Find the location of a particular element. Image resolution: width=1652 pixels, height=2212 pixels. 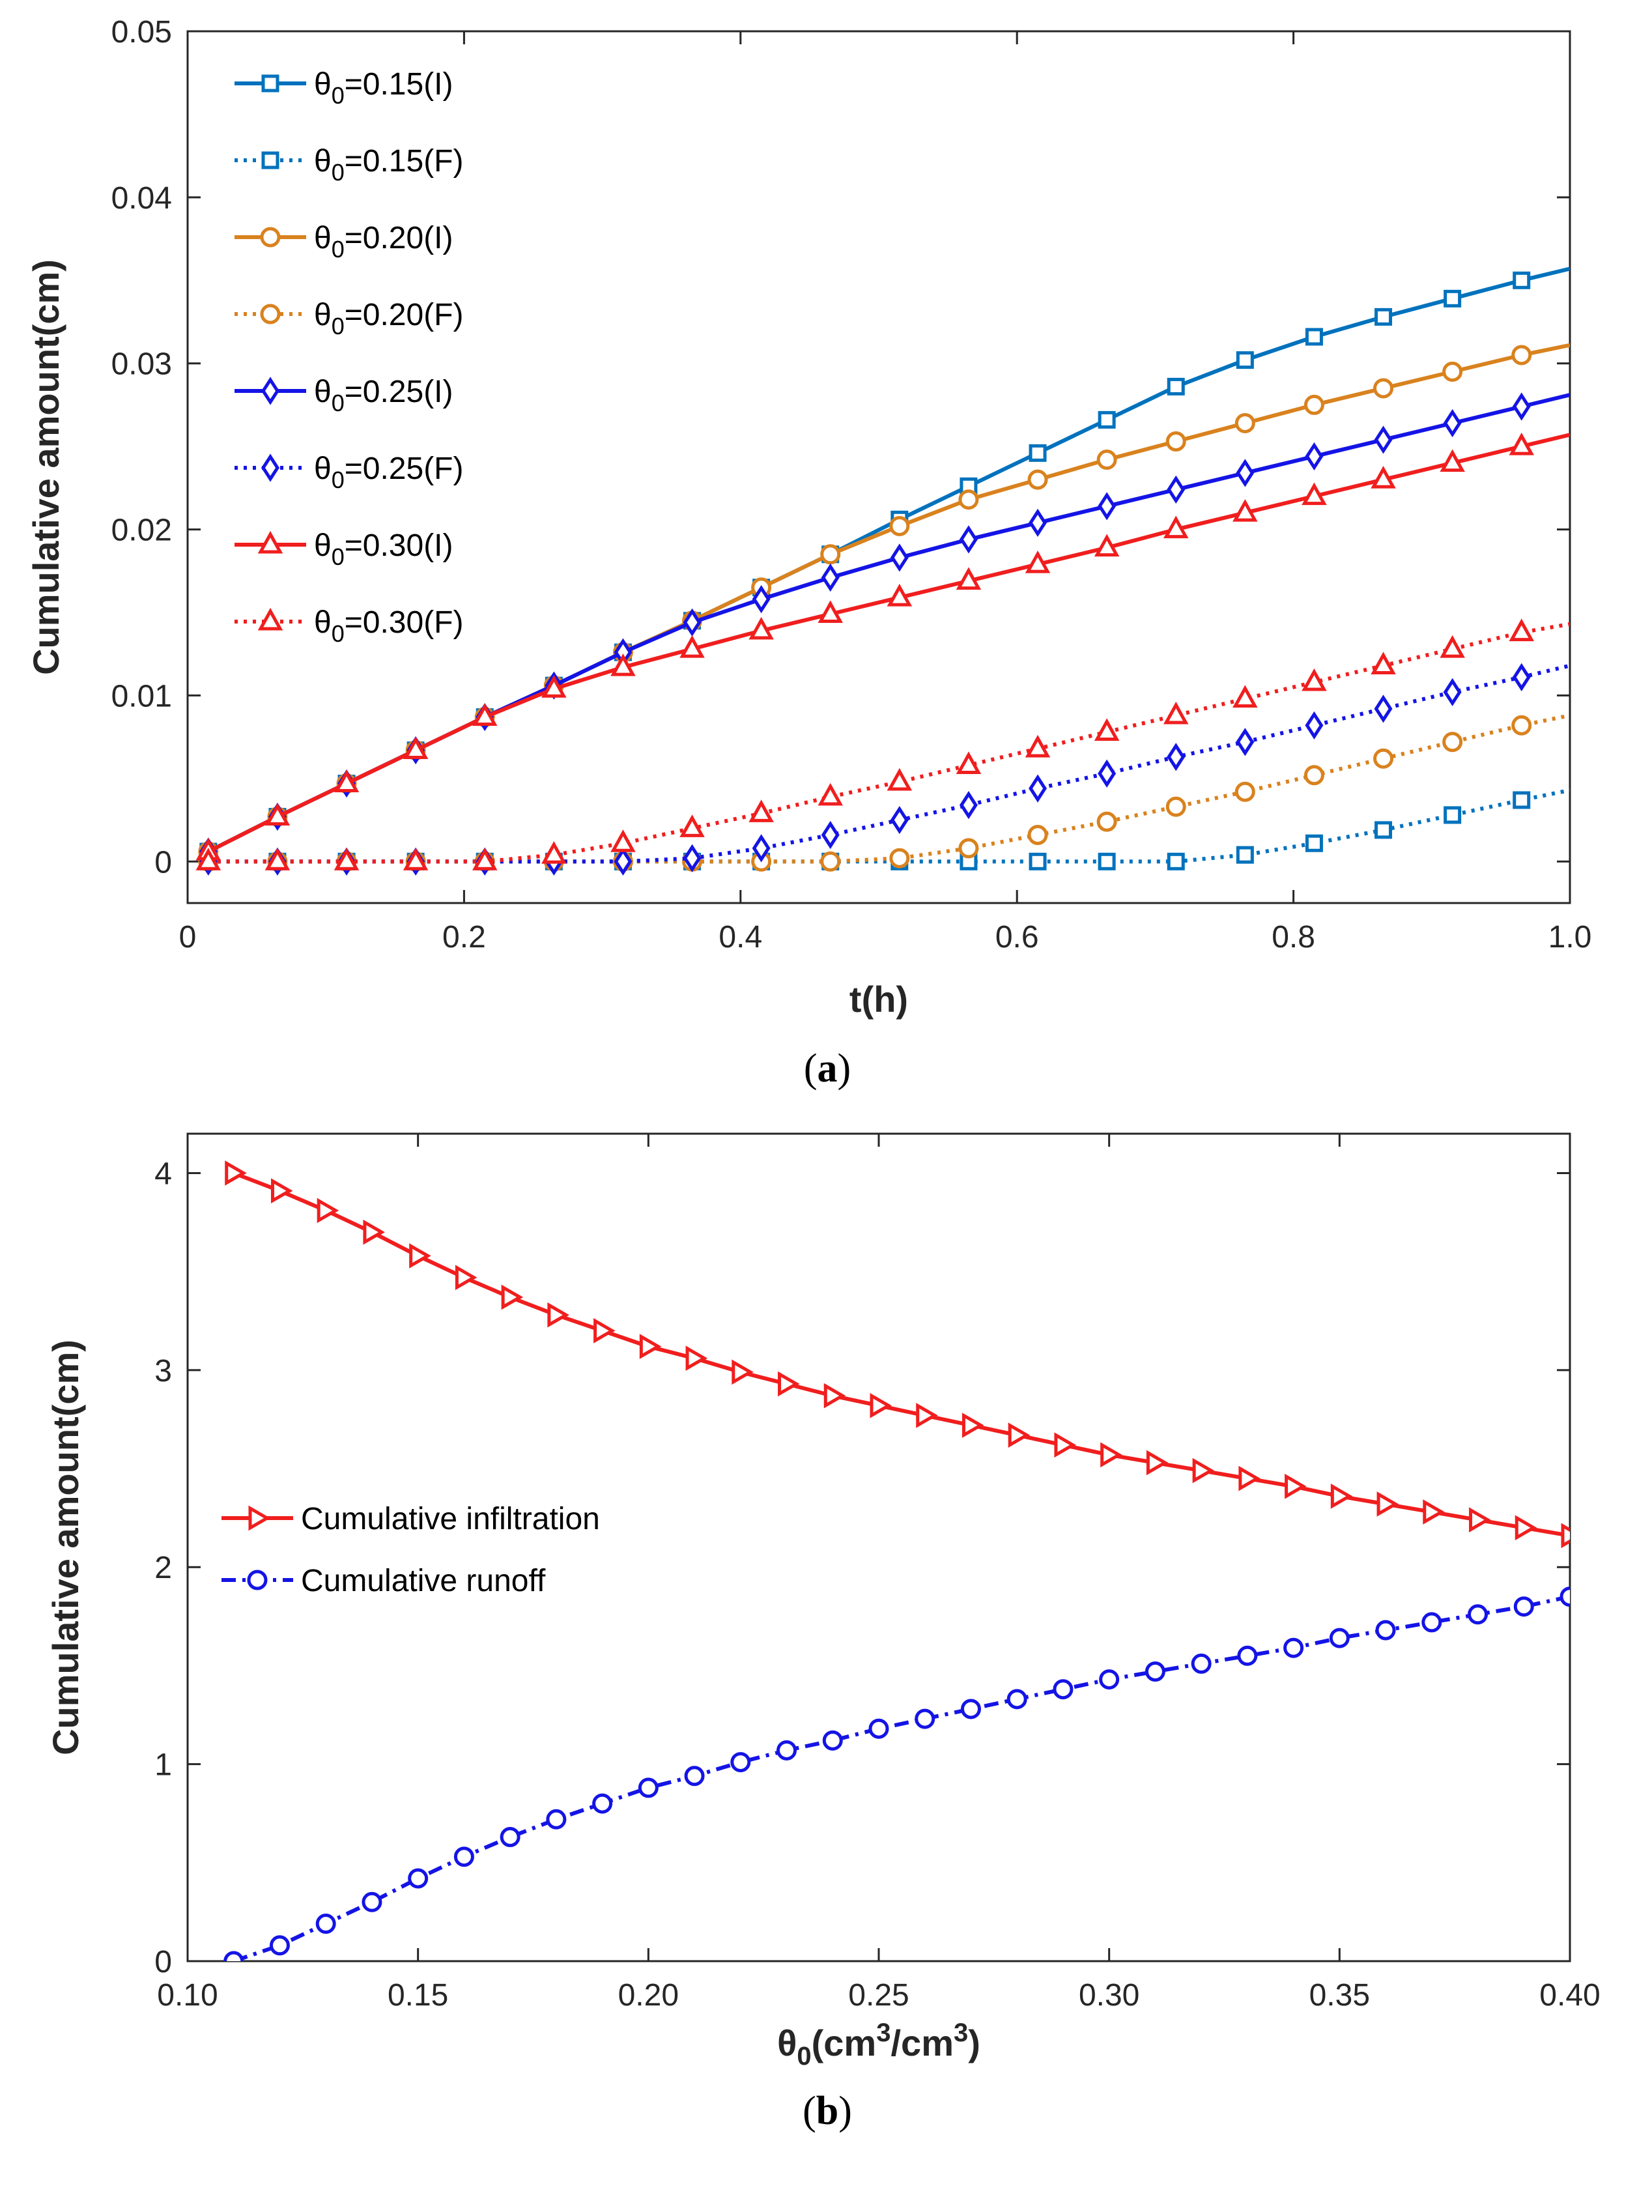

panel-b-x-axis-label: θ0(cm3/cm3) is located at coordinates (878, 2044).